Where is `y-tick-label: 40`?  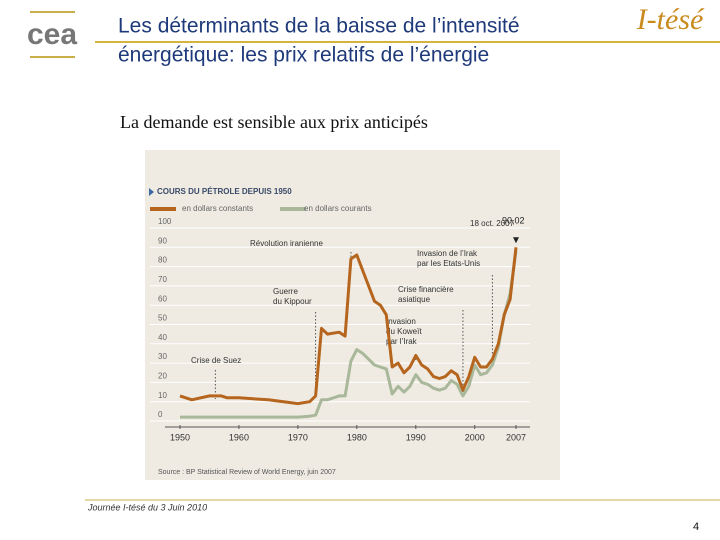 y-tick-label: 40 is located at coordinates (162, 337).